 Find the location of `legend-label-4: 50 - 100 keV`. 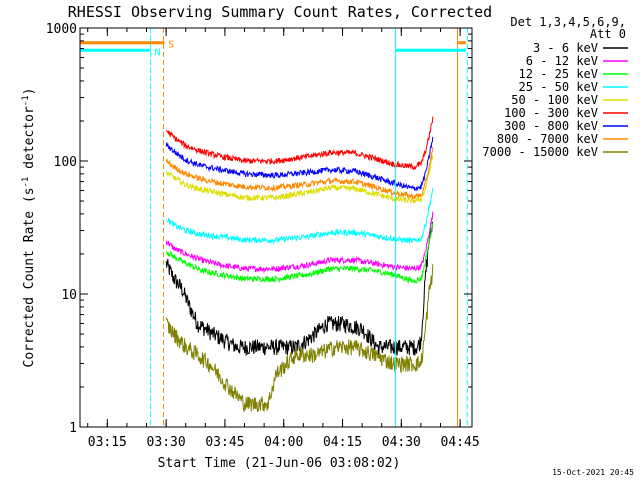

legend-label-4: 50 - 100 keV is located at coordinates (554, 100).